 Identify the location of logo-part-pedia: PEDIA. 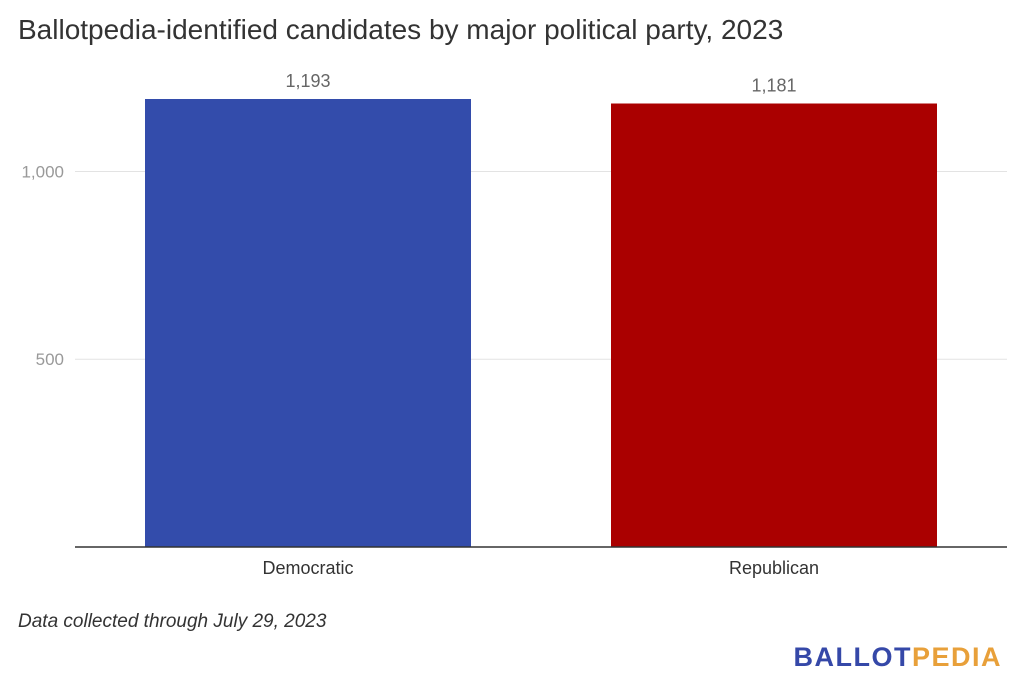
(956, 657).